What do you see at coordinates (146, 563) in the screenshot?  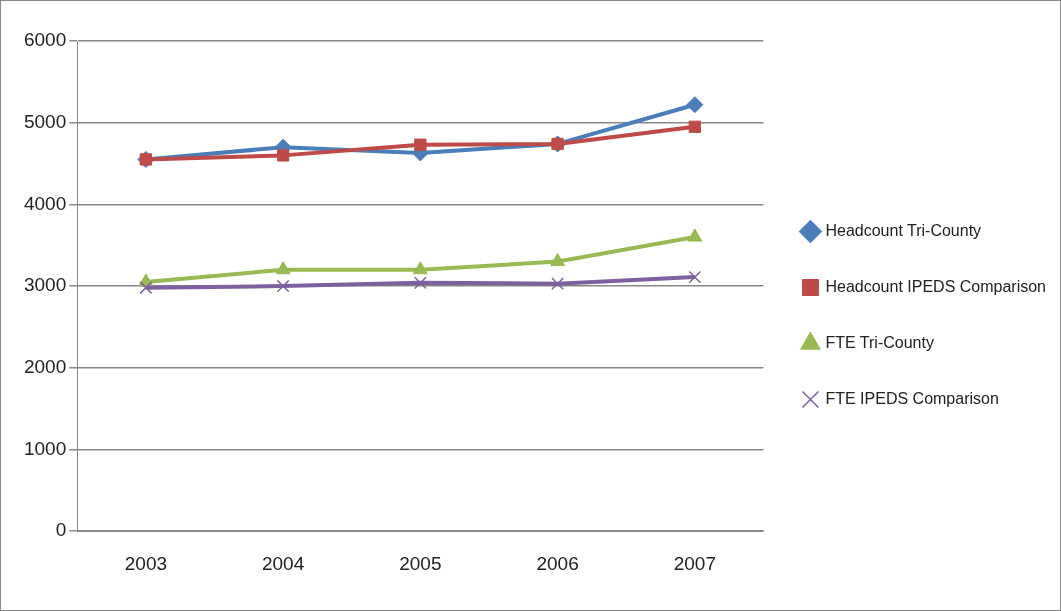 I see `x-tick-label: 2003` at bounding box center [146, 563].